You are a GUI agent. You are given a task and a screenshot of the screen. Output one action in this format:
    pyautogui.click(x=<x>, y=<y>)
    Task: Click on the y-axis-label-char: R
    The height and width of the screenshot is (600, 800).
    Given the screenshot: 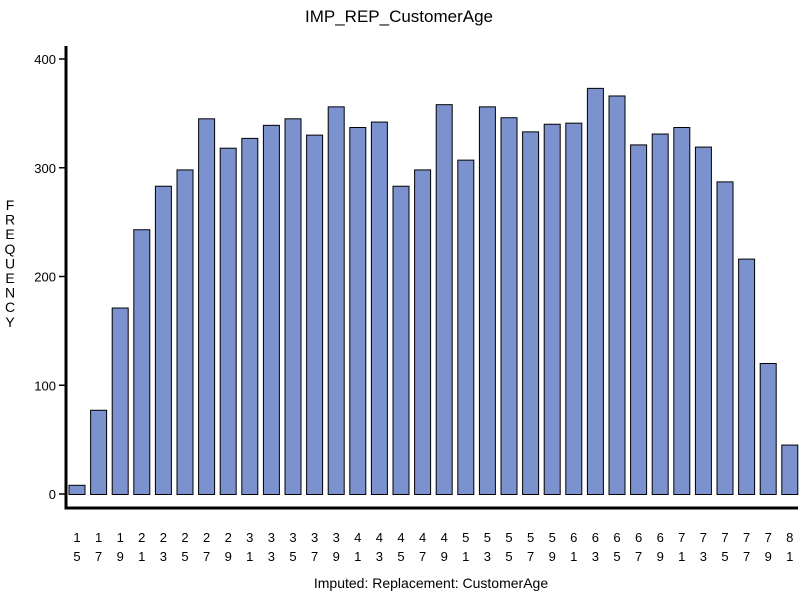 What is the action you would take?
    pyautogui.click(x=10, y=220)
    